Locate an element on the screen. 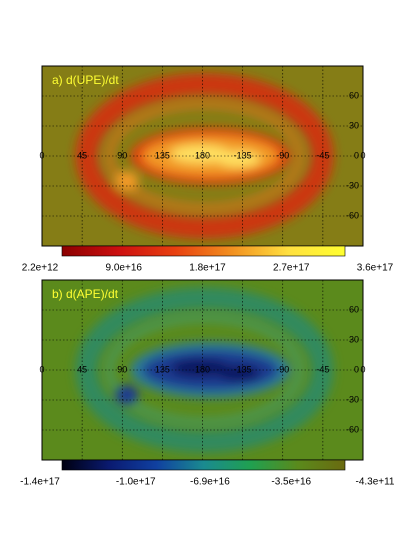 Image resolution: width=407 pixels, height=534 pixels. panel-title: b) d(APE)/dt is located at coordinates (85, 294).